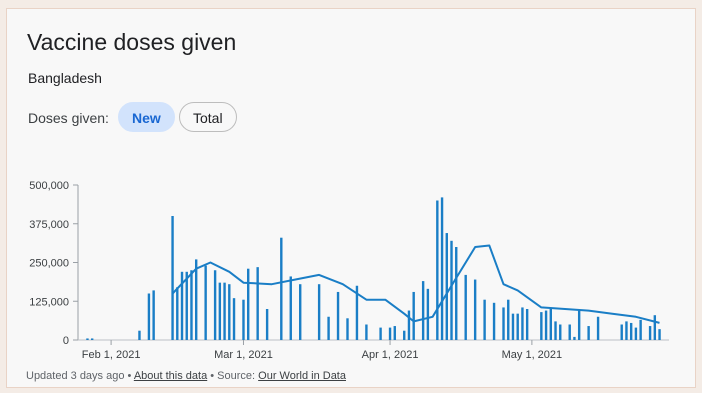  What do you see at coordinates (390, 355) in the screenshot?
I see `x-tick-label: Apr 1, 2021` at bounding box center [390, 355].